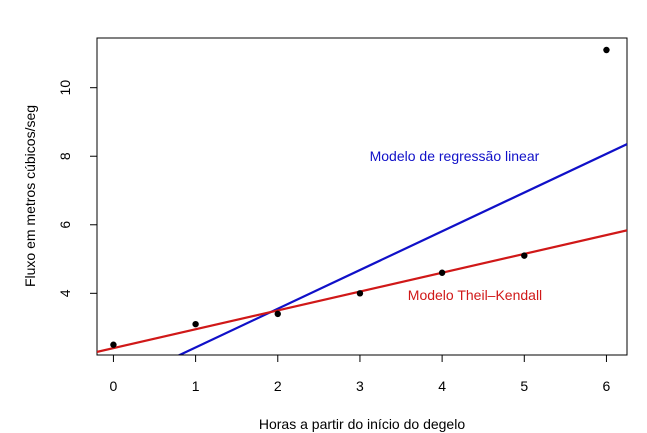 The image size is (647, 433). What do you see at coordinates (65, 293) in the screenshot?
I see `y-tick-label: 4` at bounding box center [65, 293].